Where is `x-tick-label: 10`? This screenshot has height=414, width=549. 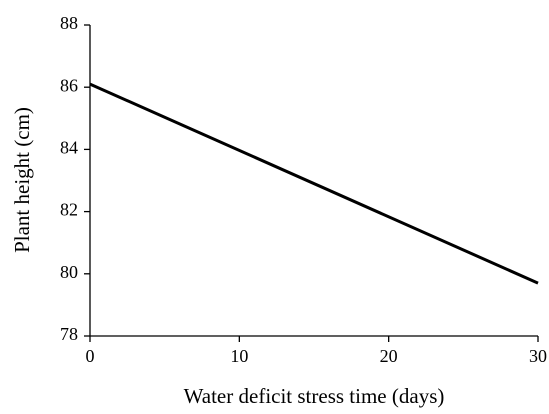 x-tick-label: 10 is located at coordinates (239, 356).